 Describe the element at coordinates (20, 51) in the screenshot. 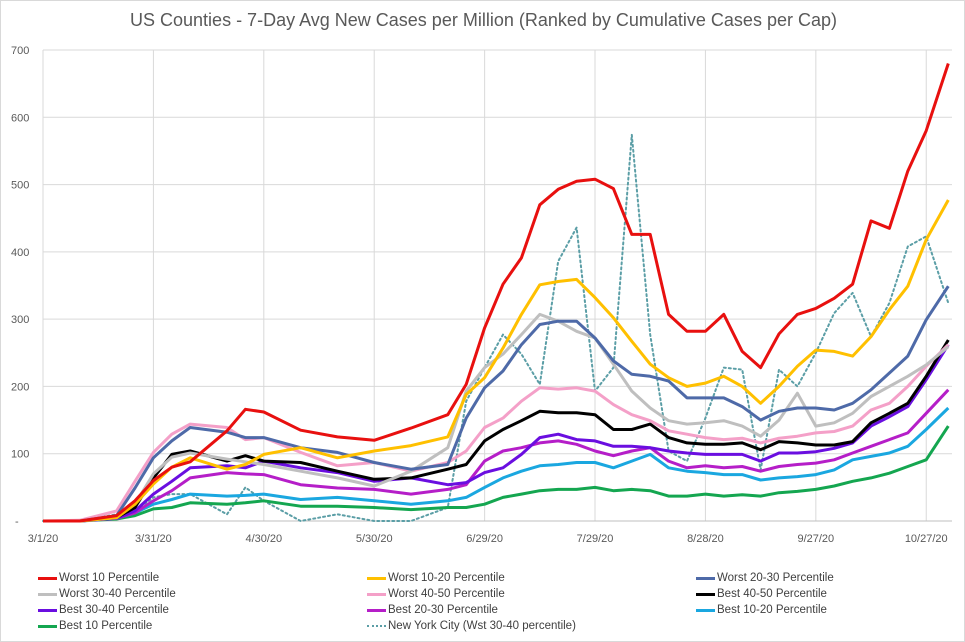

I see `y-tick-label: 700` at that location.